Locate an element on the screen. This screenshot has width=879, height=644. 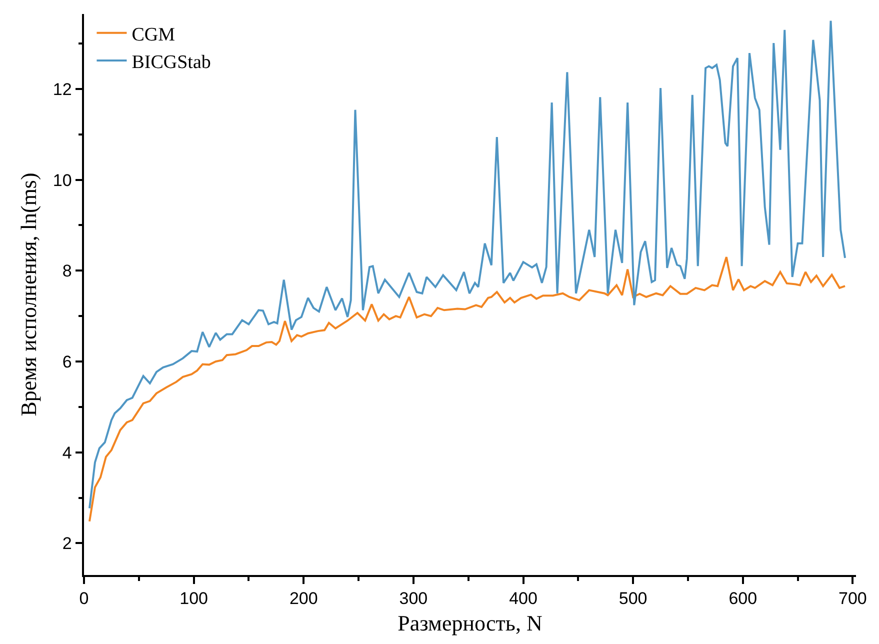
x-tick-label: 100 is located at coordinates (194, 598).